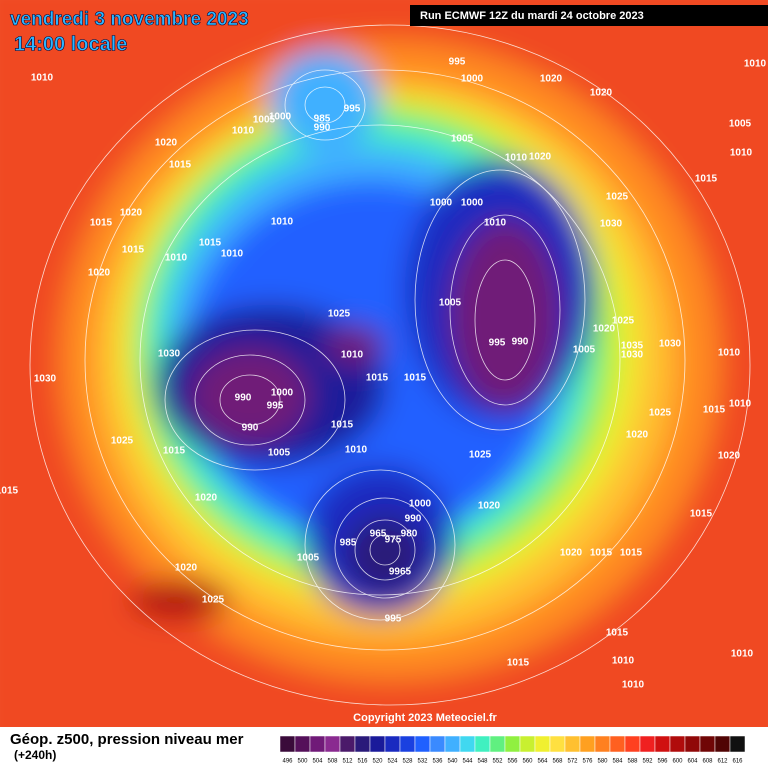  I want to click on scale-label: 612, so click(722, 762).